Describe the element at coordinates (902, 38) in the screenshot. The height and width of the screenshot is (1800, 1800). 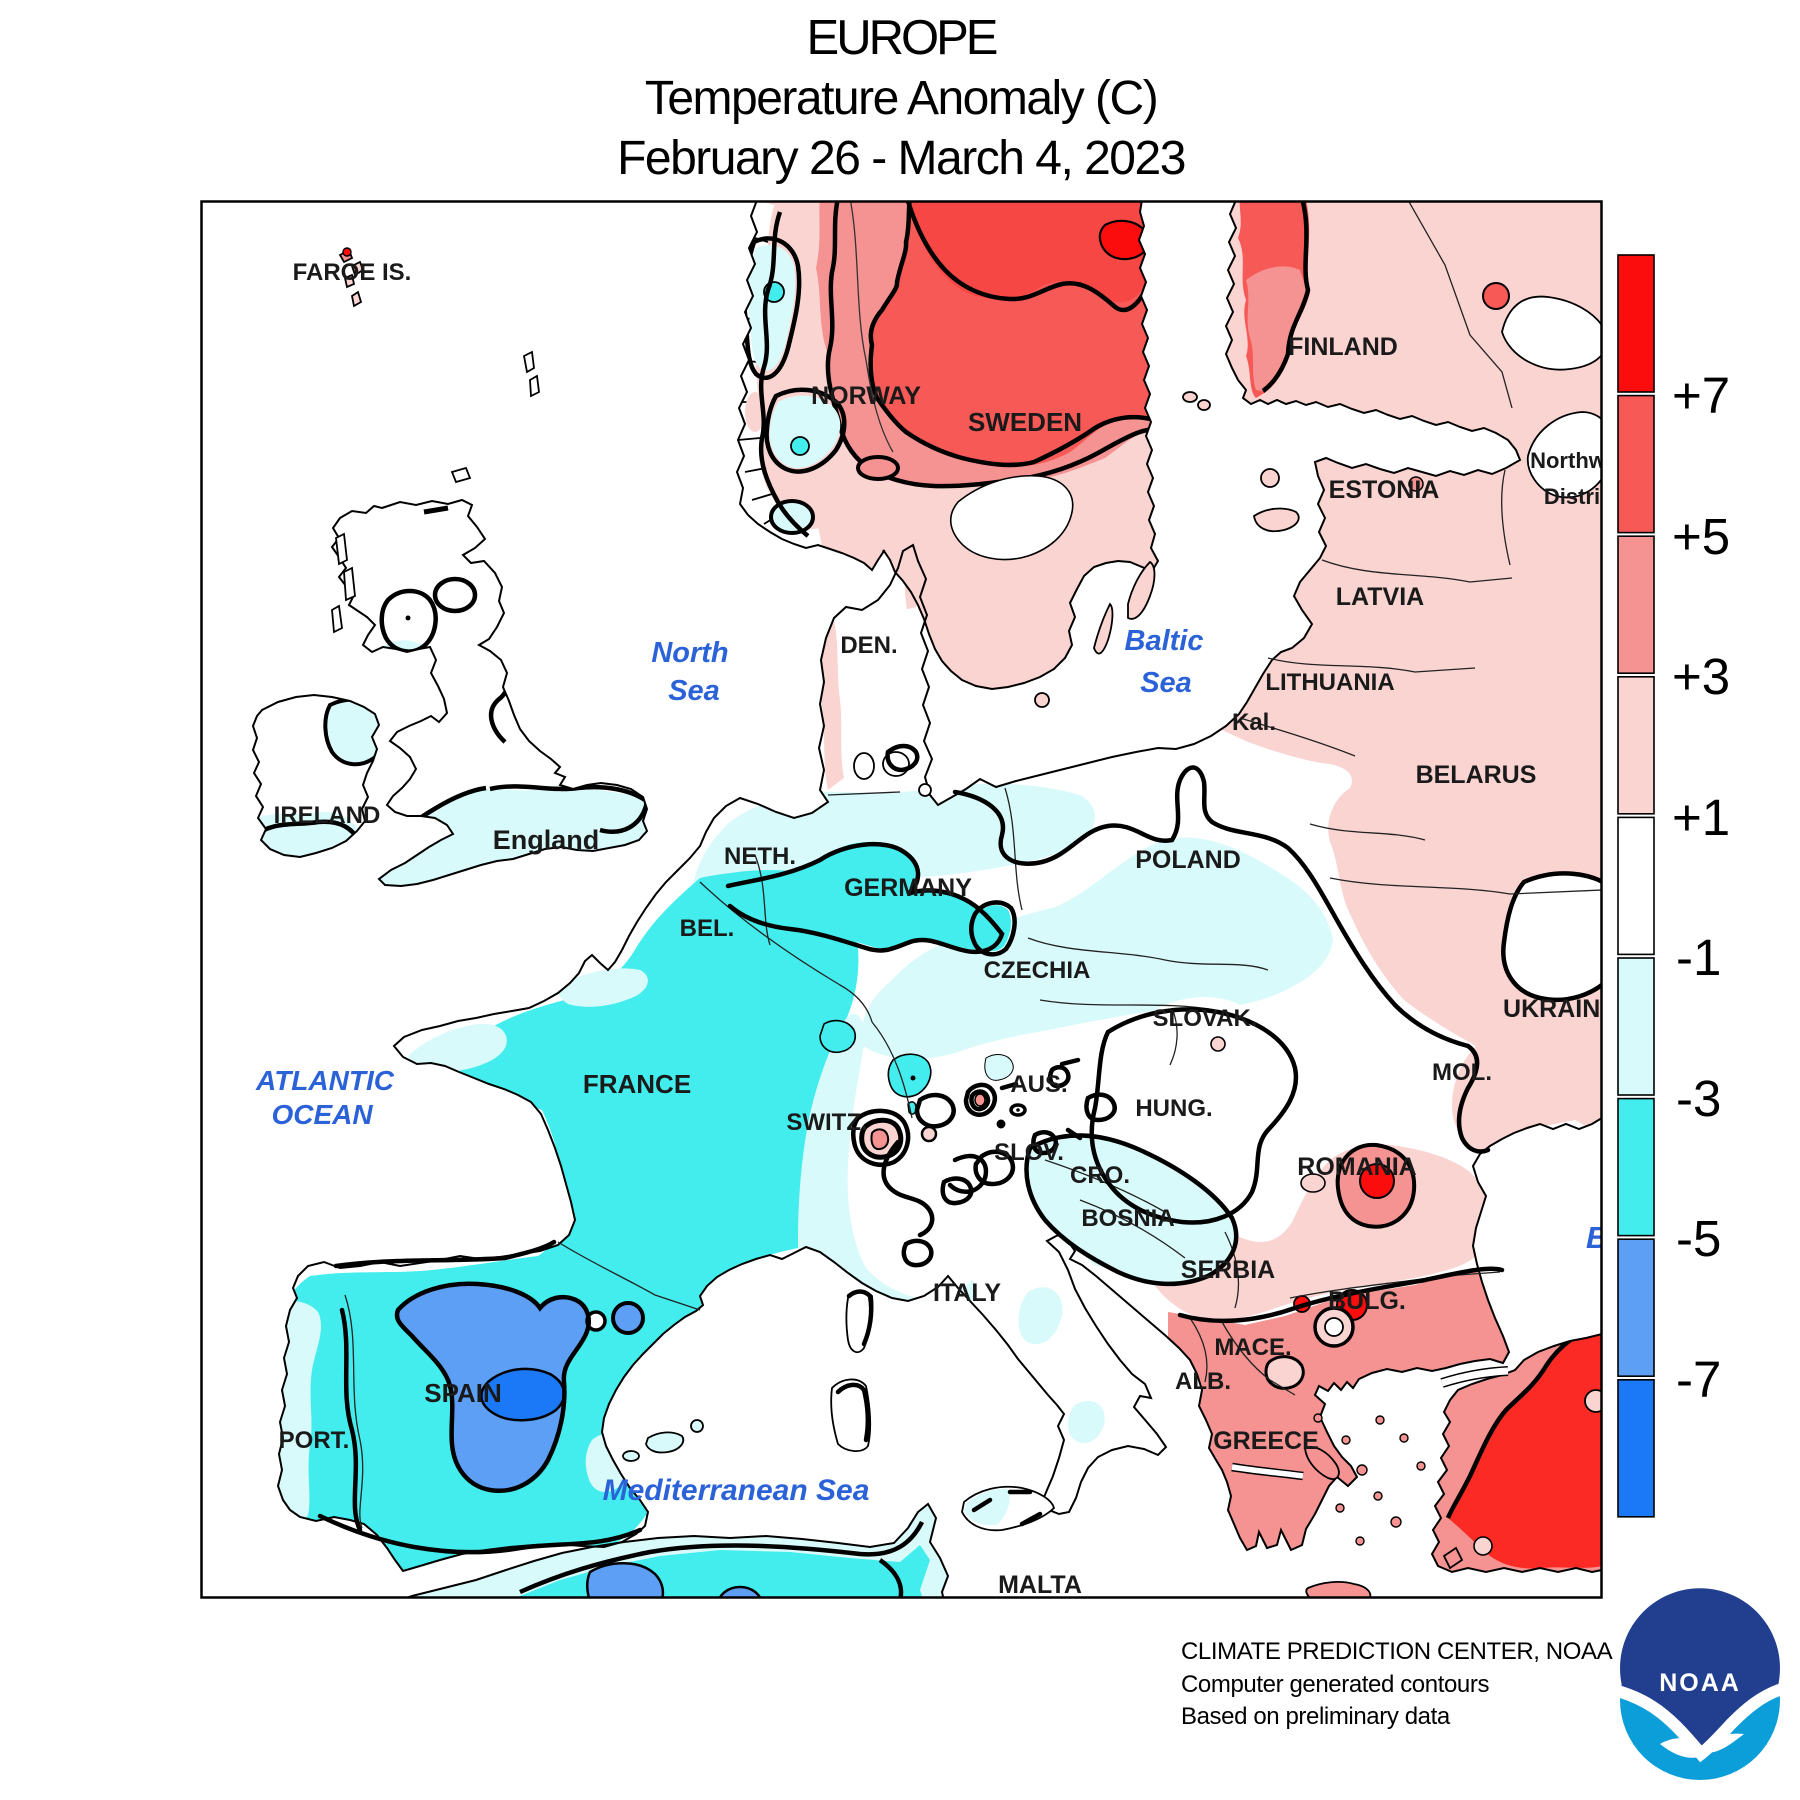
I see `svg-text: EUROPE` at that location.